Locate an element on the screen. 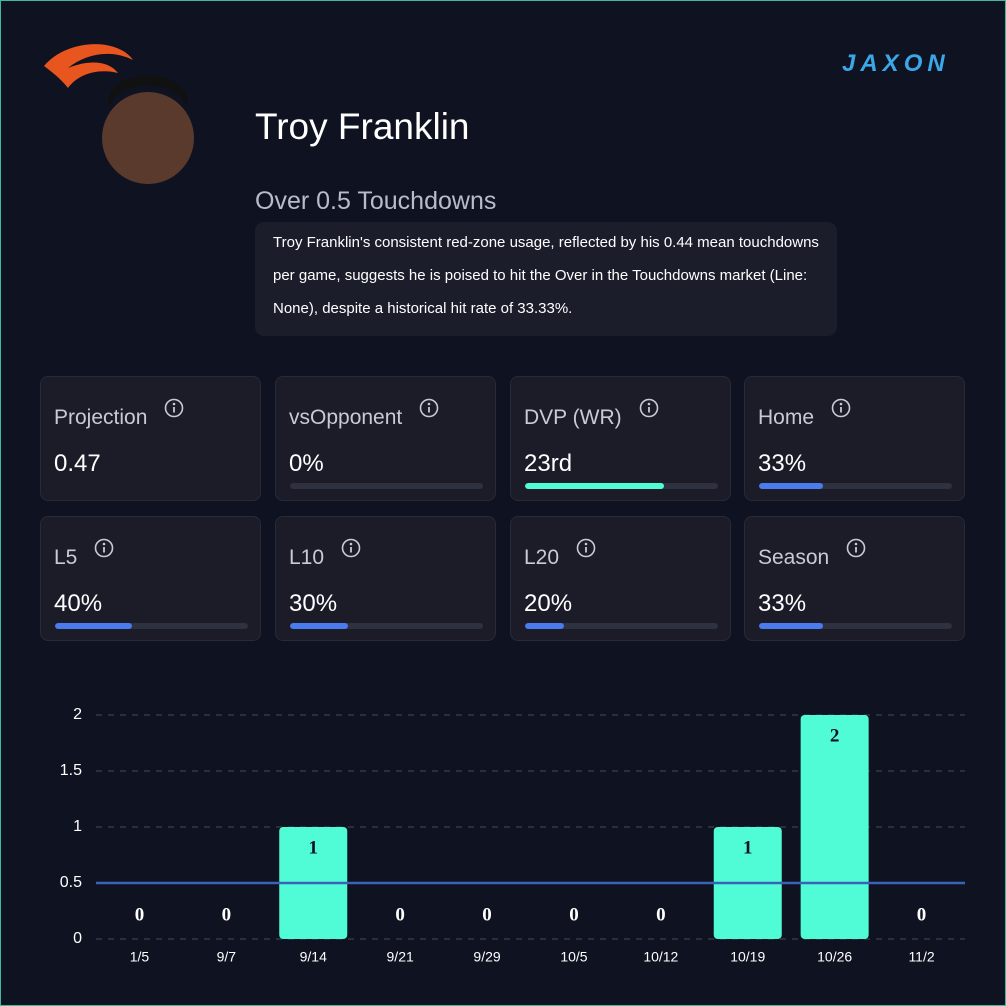 The width and height of the screenshot is (1006, 1006). stat-card: Projection 0.47 is located at coordinates (150, 438).